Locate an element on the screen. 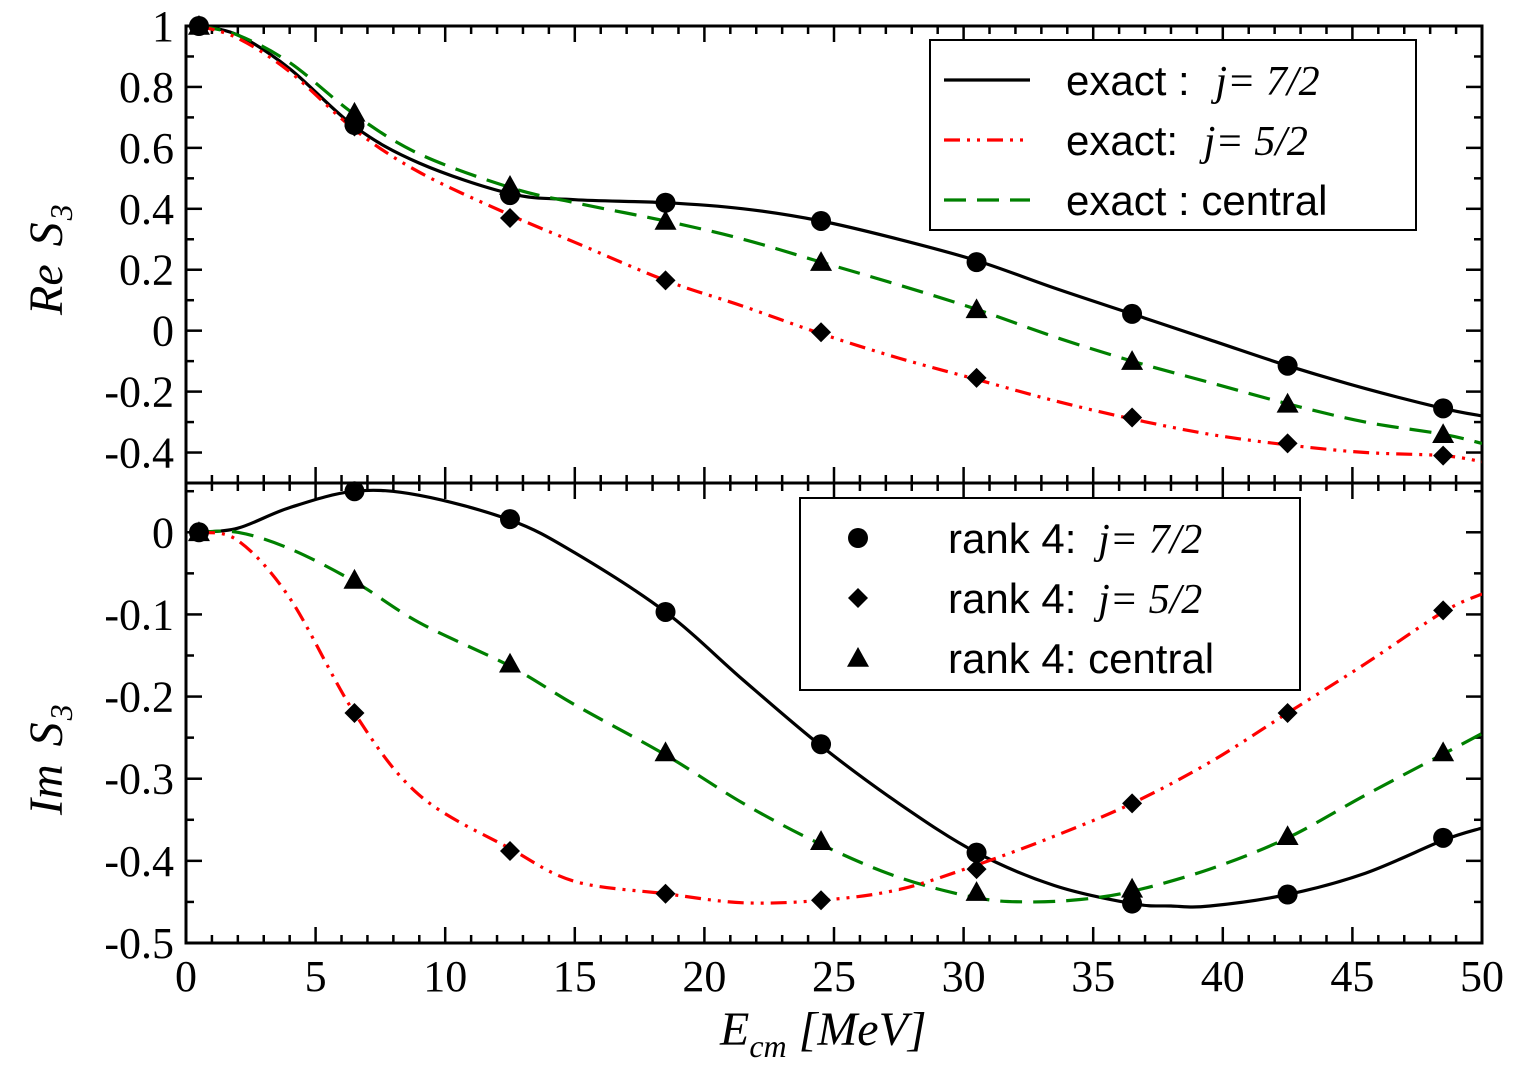  xlabel: Ecm [MeV] is located at coordinates (823, 1033).